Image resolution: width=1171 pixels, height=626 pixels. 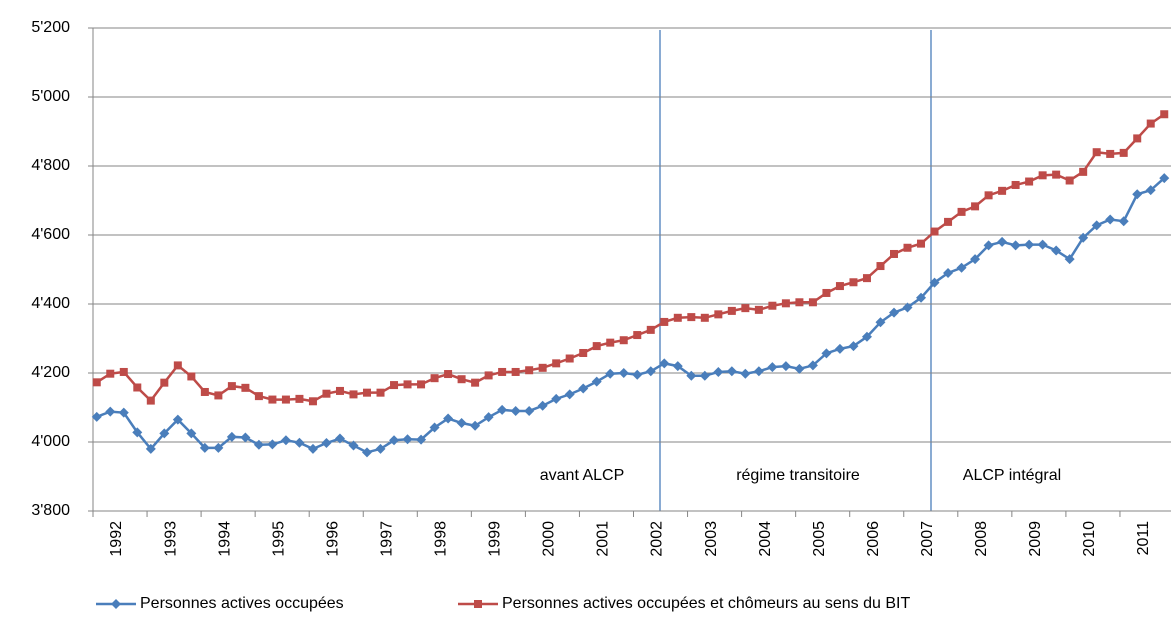 I want to click on x-tick-label: 2008, so click(x=981, y=539).